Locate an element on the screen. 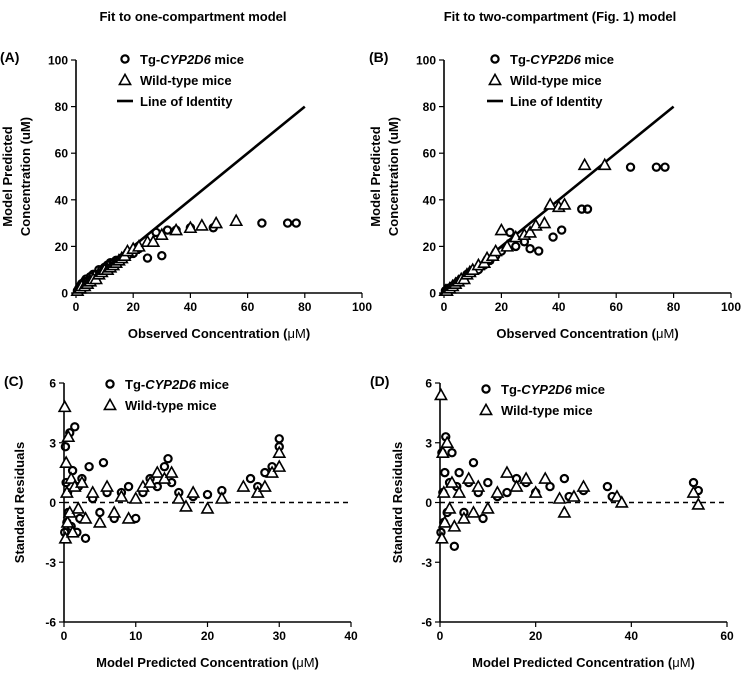 The height and width of the screenshot is (675, 747). y-tick-label: -3 is located at coordinates (426, 563).